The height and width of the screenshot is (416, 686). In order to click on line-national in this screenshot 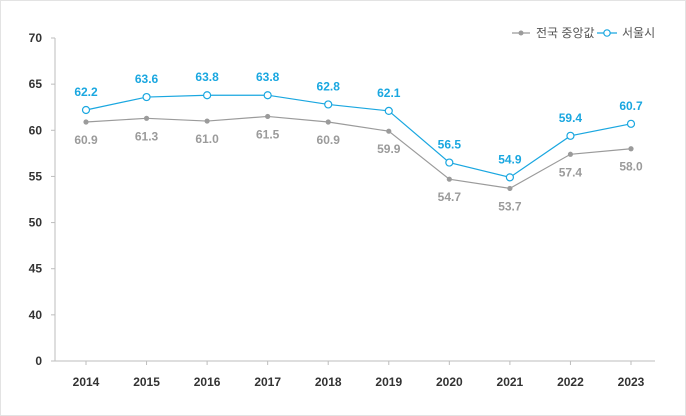, I will do `click(358, 152)`.